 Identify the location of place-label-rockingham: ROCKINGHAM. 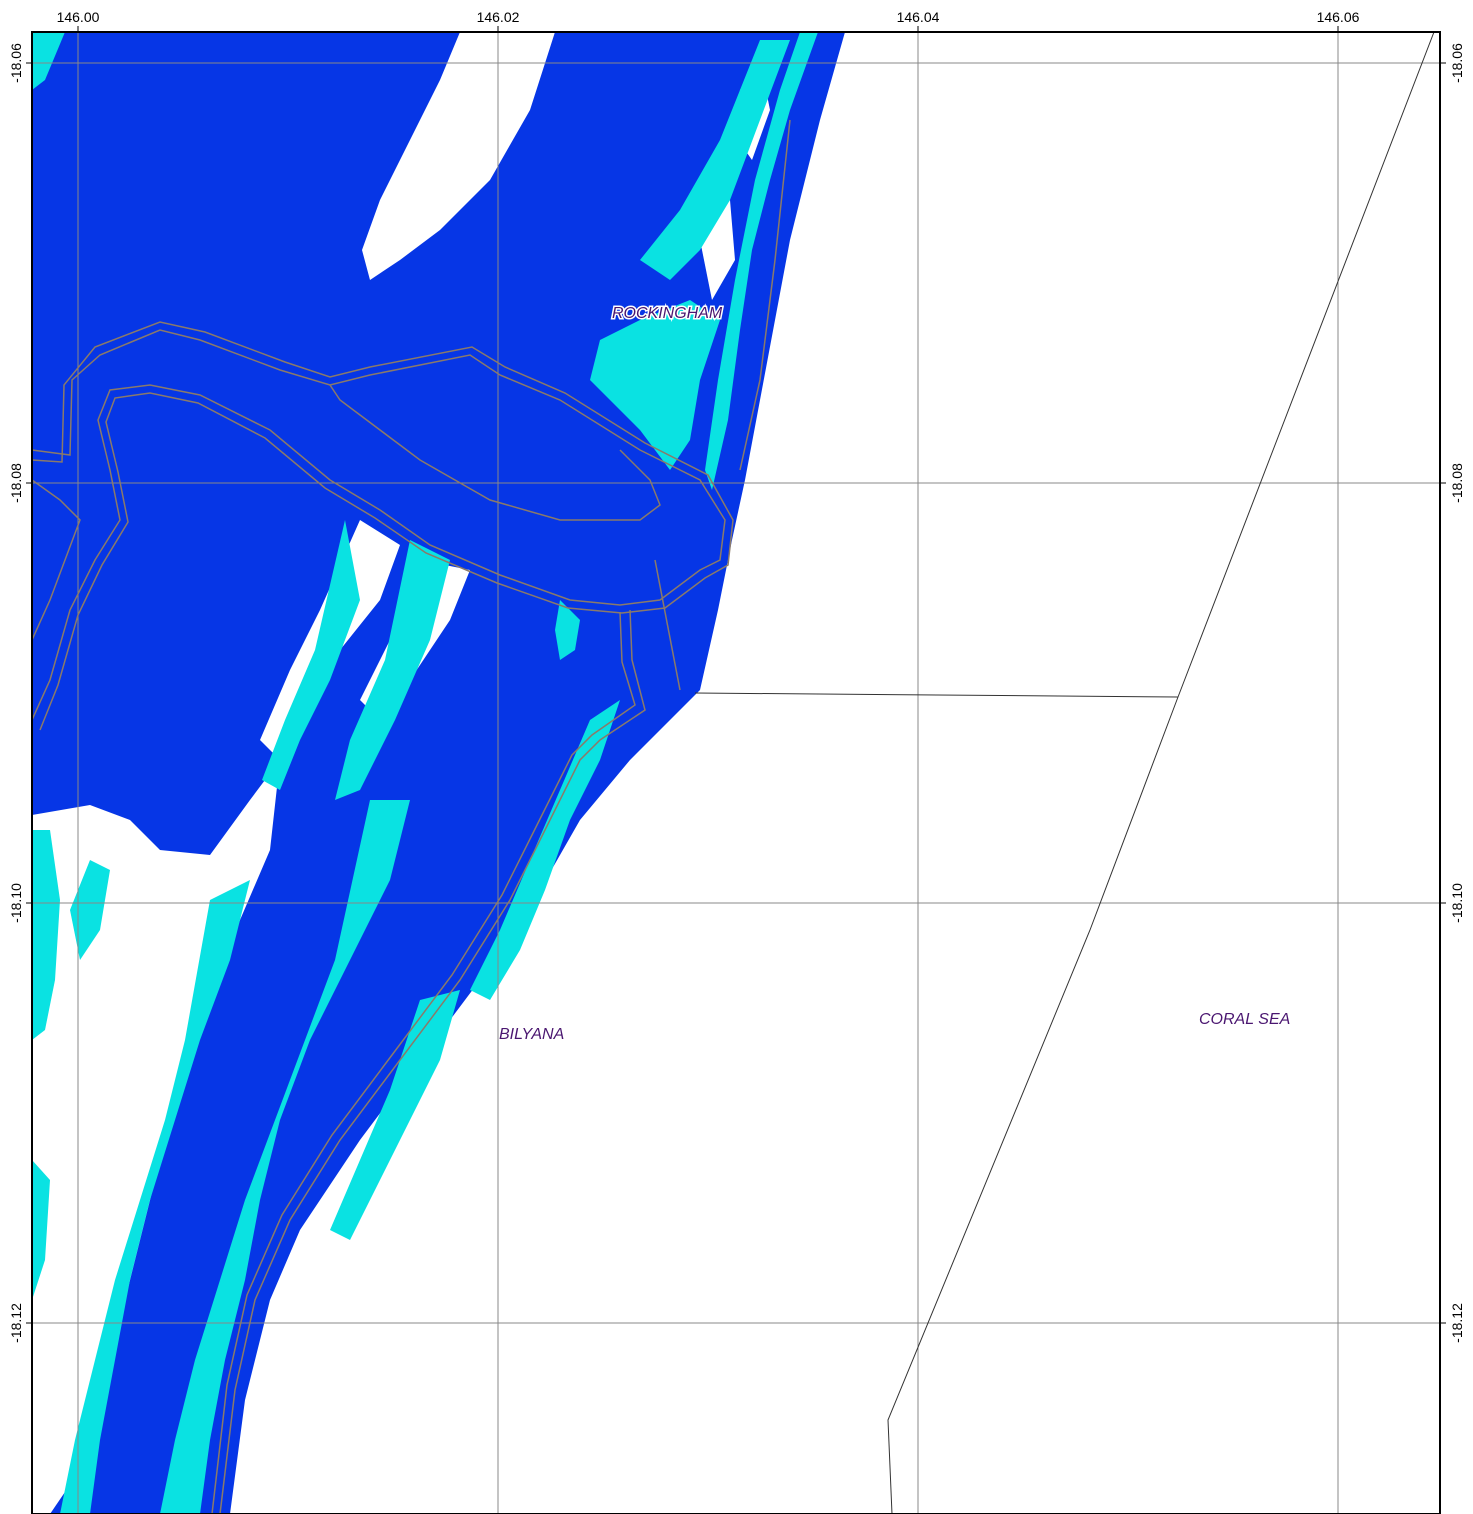
(667, 313).